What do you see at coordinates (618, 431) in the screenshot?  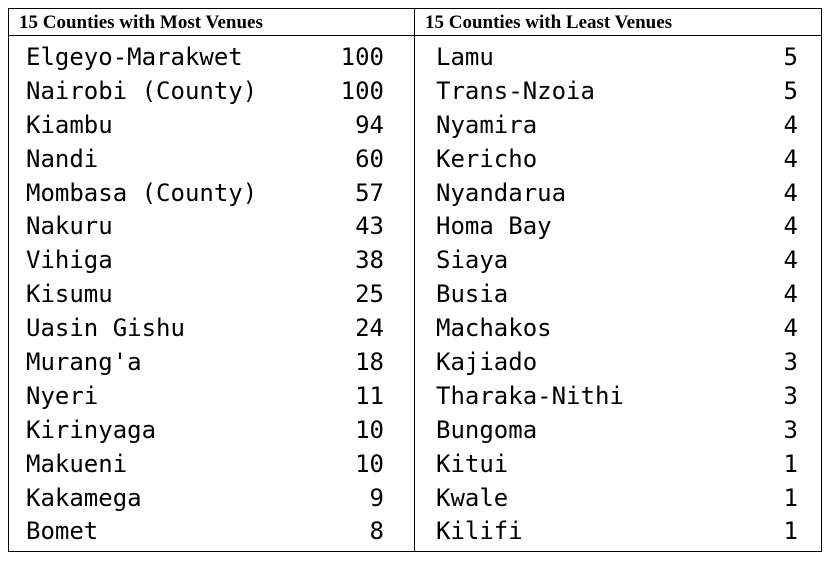 I see `table-row: Bungoma 3` at bounding box center [618, 431].